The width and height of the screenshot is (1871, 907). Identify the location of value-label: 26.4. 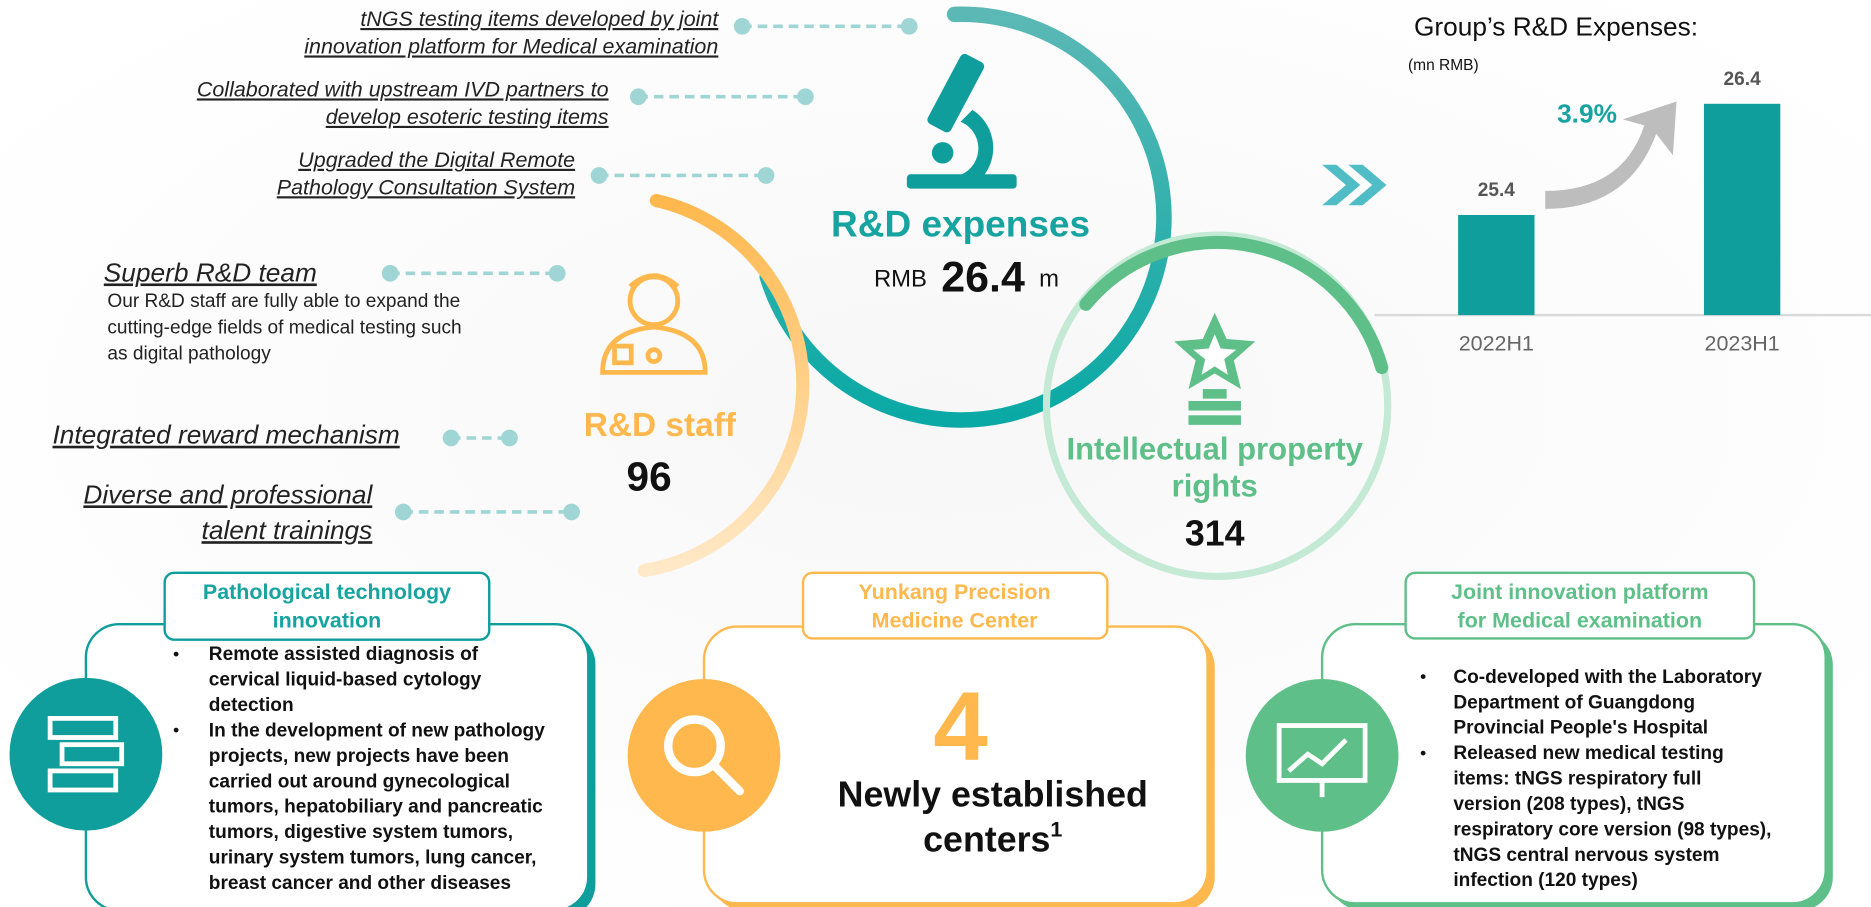
(1743, 79).